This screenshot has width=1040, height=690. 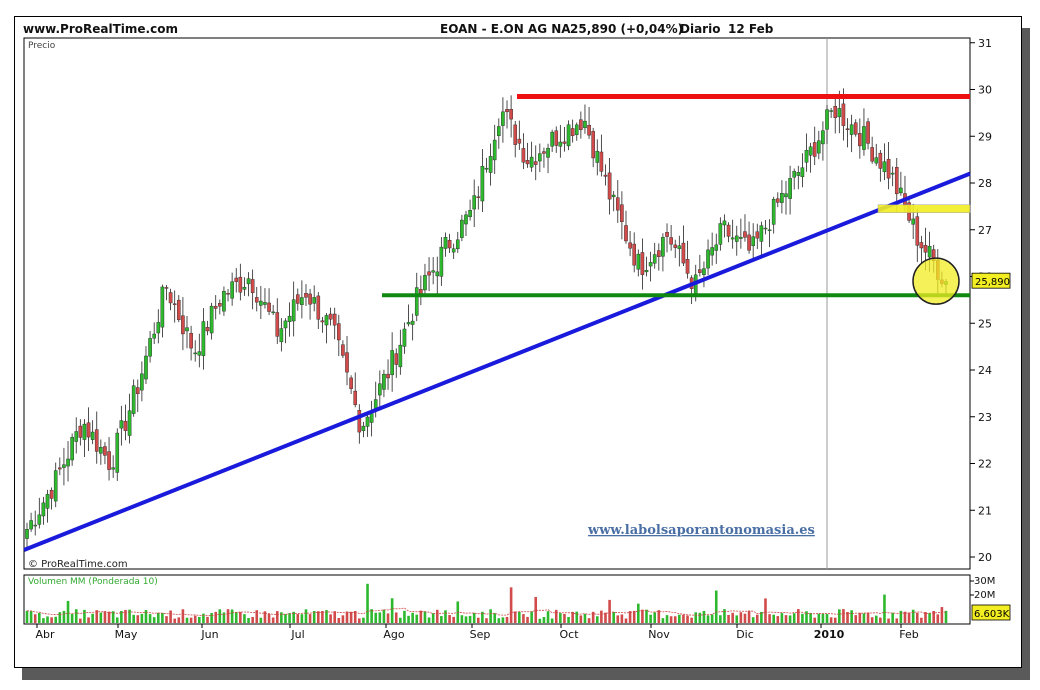 I want to click on site-label: www.ProRealTime.com, so click(x=100, y=29).